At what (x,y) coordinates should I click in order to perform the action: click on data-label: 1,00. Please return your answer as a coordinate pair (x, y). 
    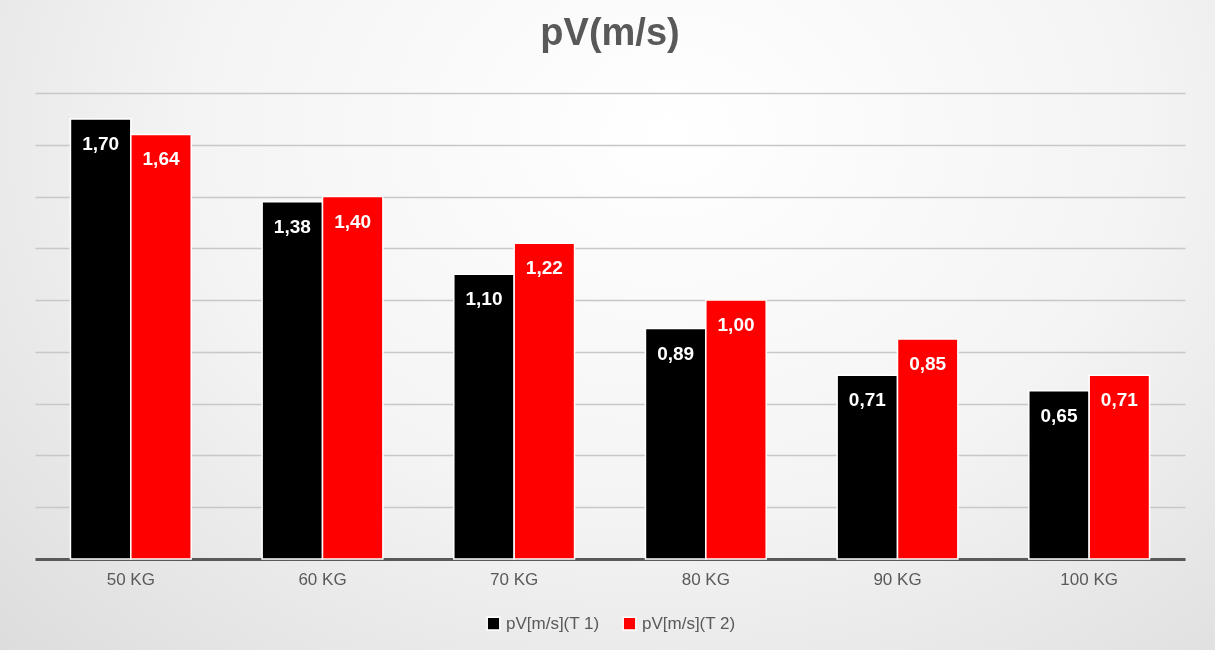
    Looking at the image, I should click on (736, 325).